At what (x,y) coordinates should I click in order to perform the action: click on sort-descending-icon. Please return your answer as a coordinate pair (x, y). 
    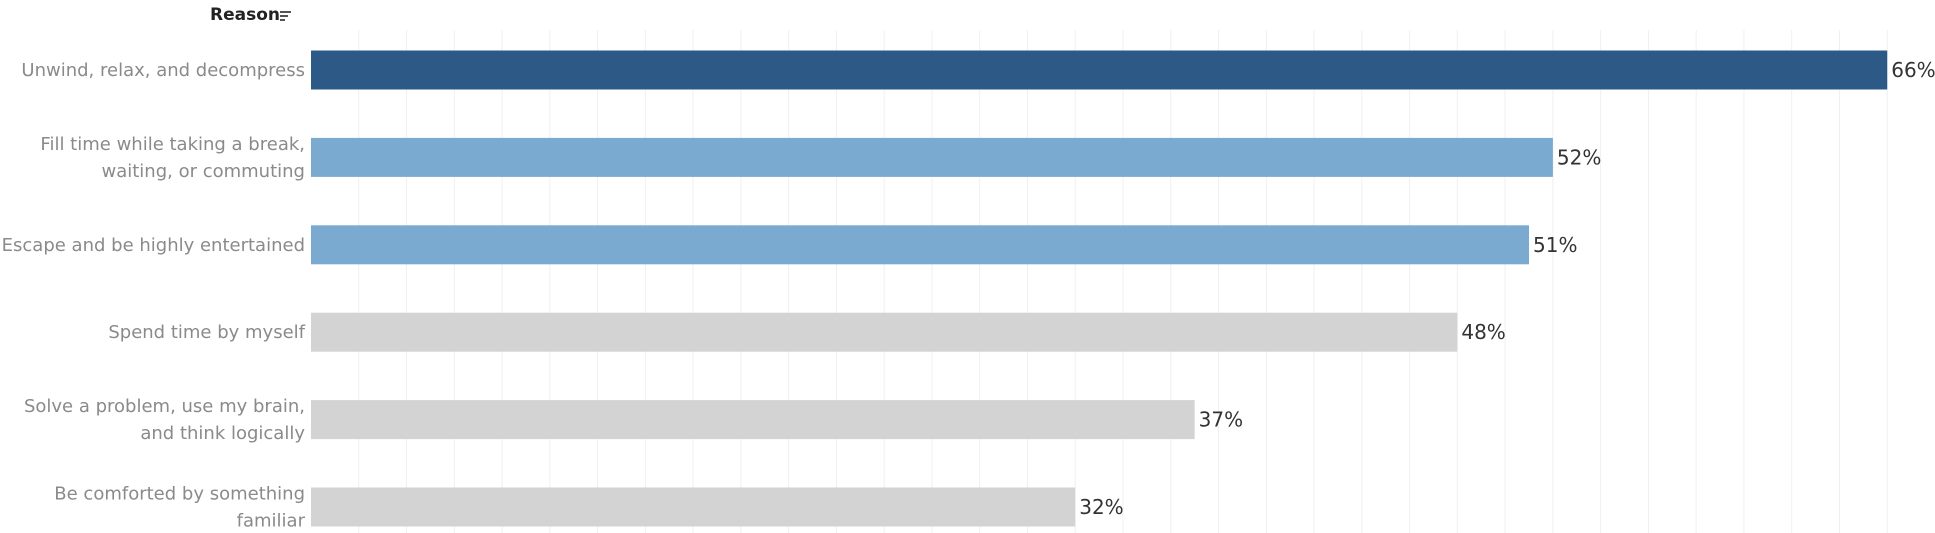
    Looking at the image, I should click on (287, 16).